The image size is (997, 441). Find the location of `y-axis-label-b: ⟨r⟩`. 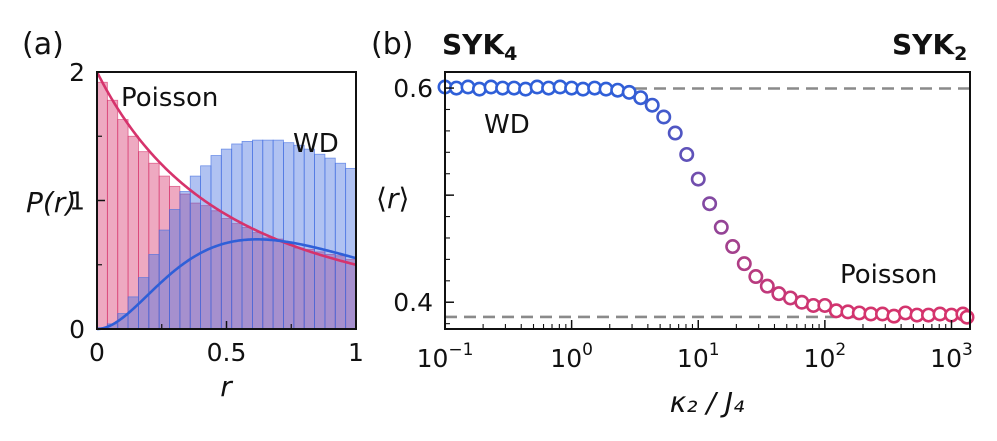

y-axis-label-b: ⟨r⟩ is located at coordinates (392, 198).